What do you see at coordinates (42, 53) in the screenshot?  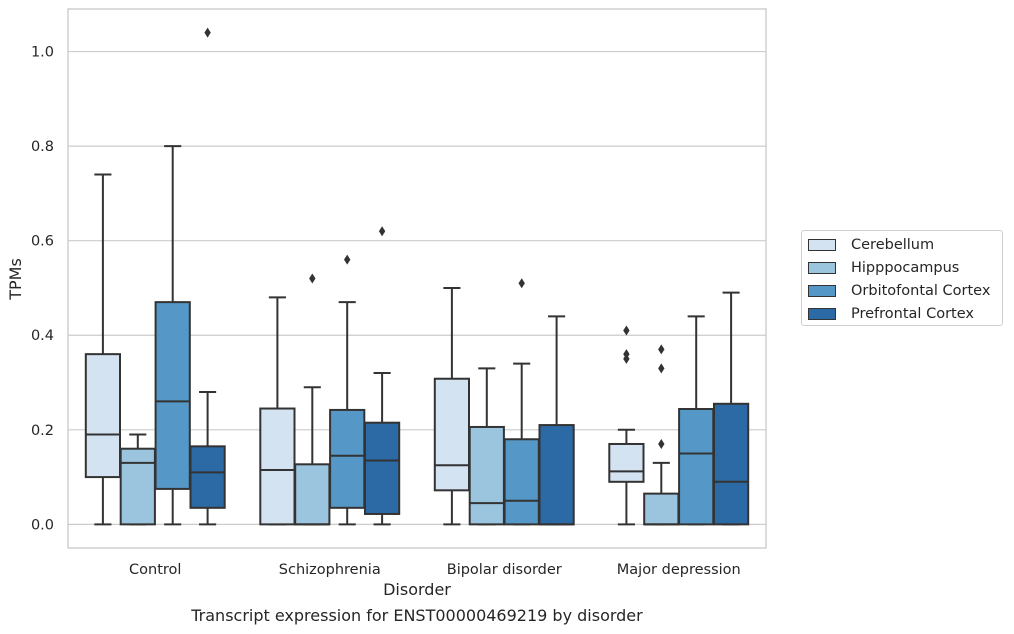 I see `y-tick-label: 1.0` at bounding box center [42, 53].